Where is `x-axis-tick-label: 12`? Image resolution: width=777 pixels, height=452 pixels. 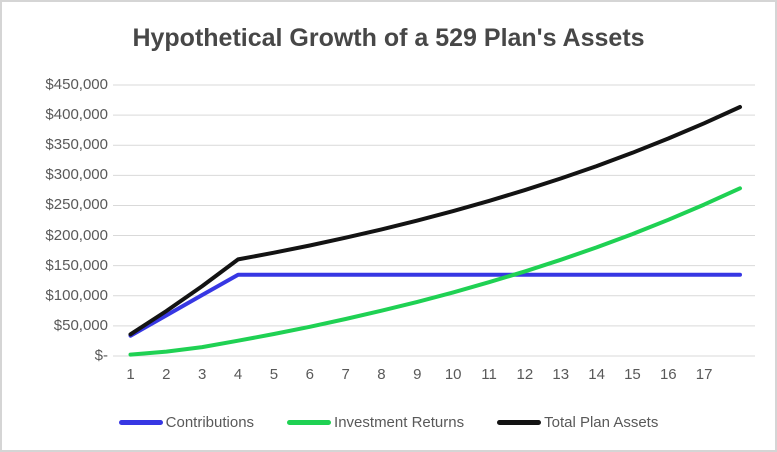 x-axis-tick-label: 12 is located at coordinates (525, 374).